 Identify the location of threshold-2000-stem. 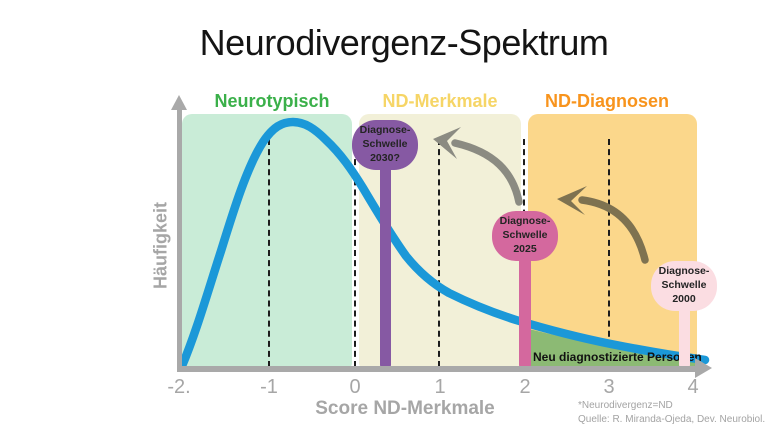
(684, 336).